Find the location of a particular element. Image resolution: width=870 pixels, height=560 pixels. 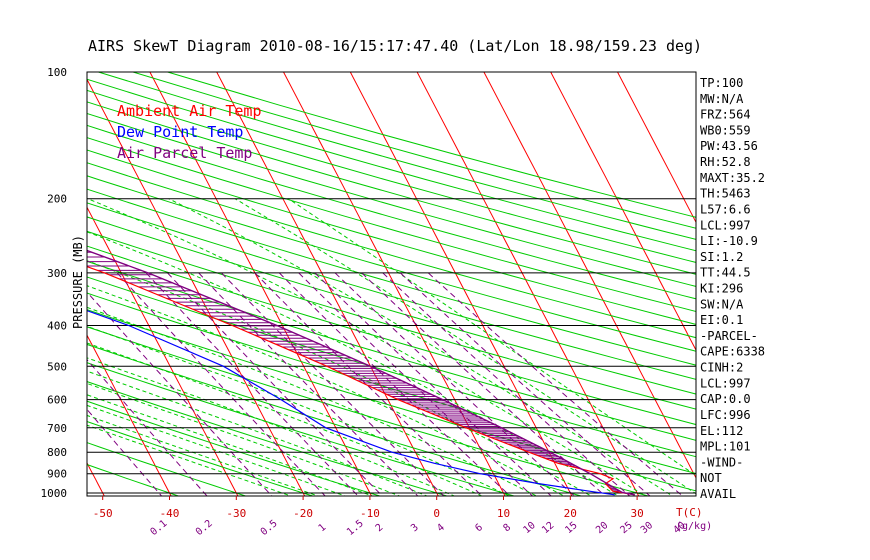

index-value: MW:N/A is located at coordinates (722, 99).